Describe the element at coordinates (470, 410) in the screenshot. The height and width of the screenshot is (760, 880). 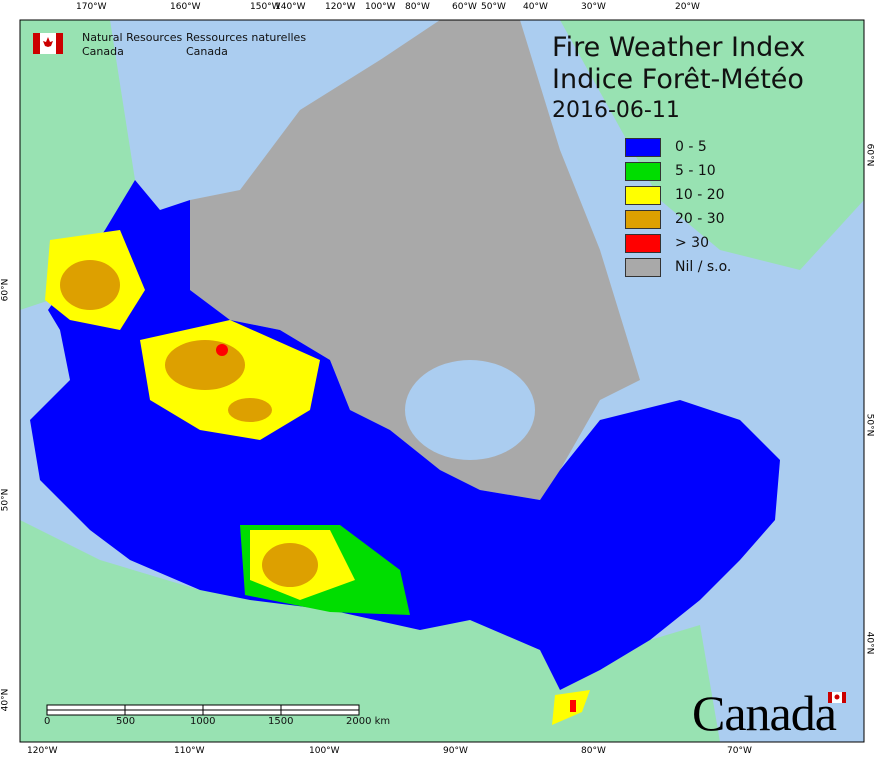
I see `hudson-bay` at that location.